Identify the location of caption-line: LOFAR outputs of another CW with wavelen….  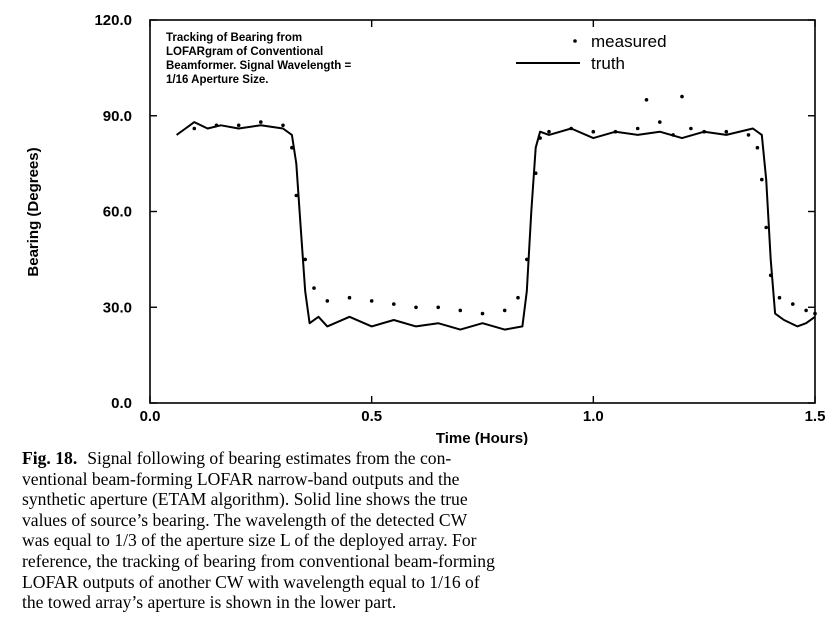
(251, 581).